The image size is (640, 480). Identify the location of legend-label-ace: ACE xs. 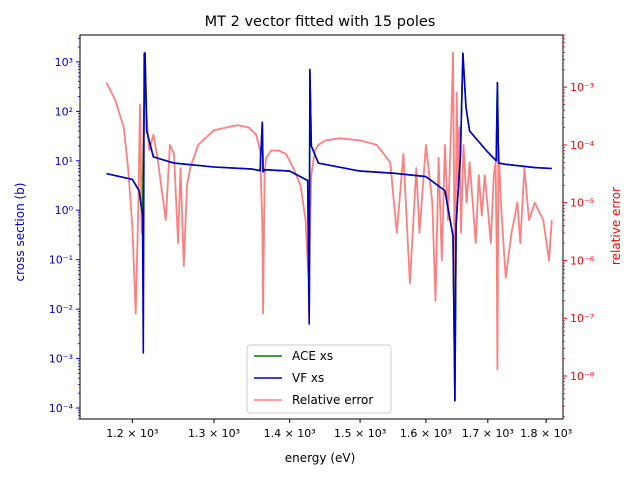
(312, 356).